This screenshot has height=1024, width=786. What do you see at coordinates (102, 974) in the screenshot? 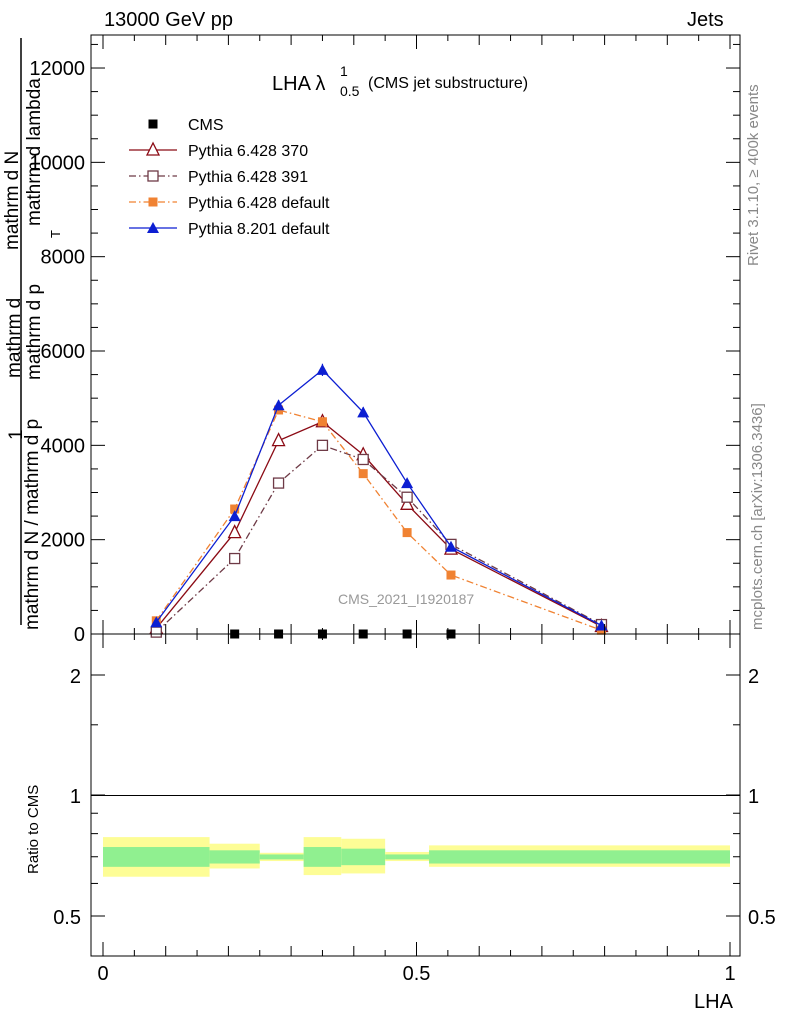
I see `x-tick-label-0: 0` at bounding box center [102, 974].